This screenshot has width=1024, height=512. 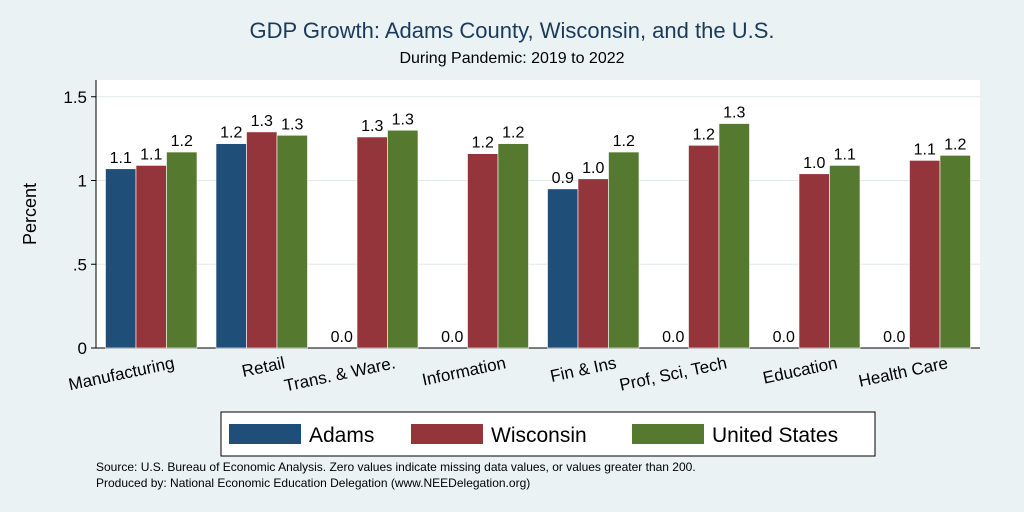 What do you see at coordinates (263, 367) in the screenshot?
I see `x-tick-label: Retail` at bounding box center [263, 367].